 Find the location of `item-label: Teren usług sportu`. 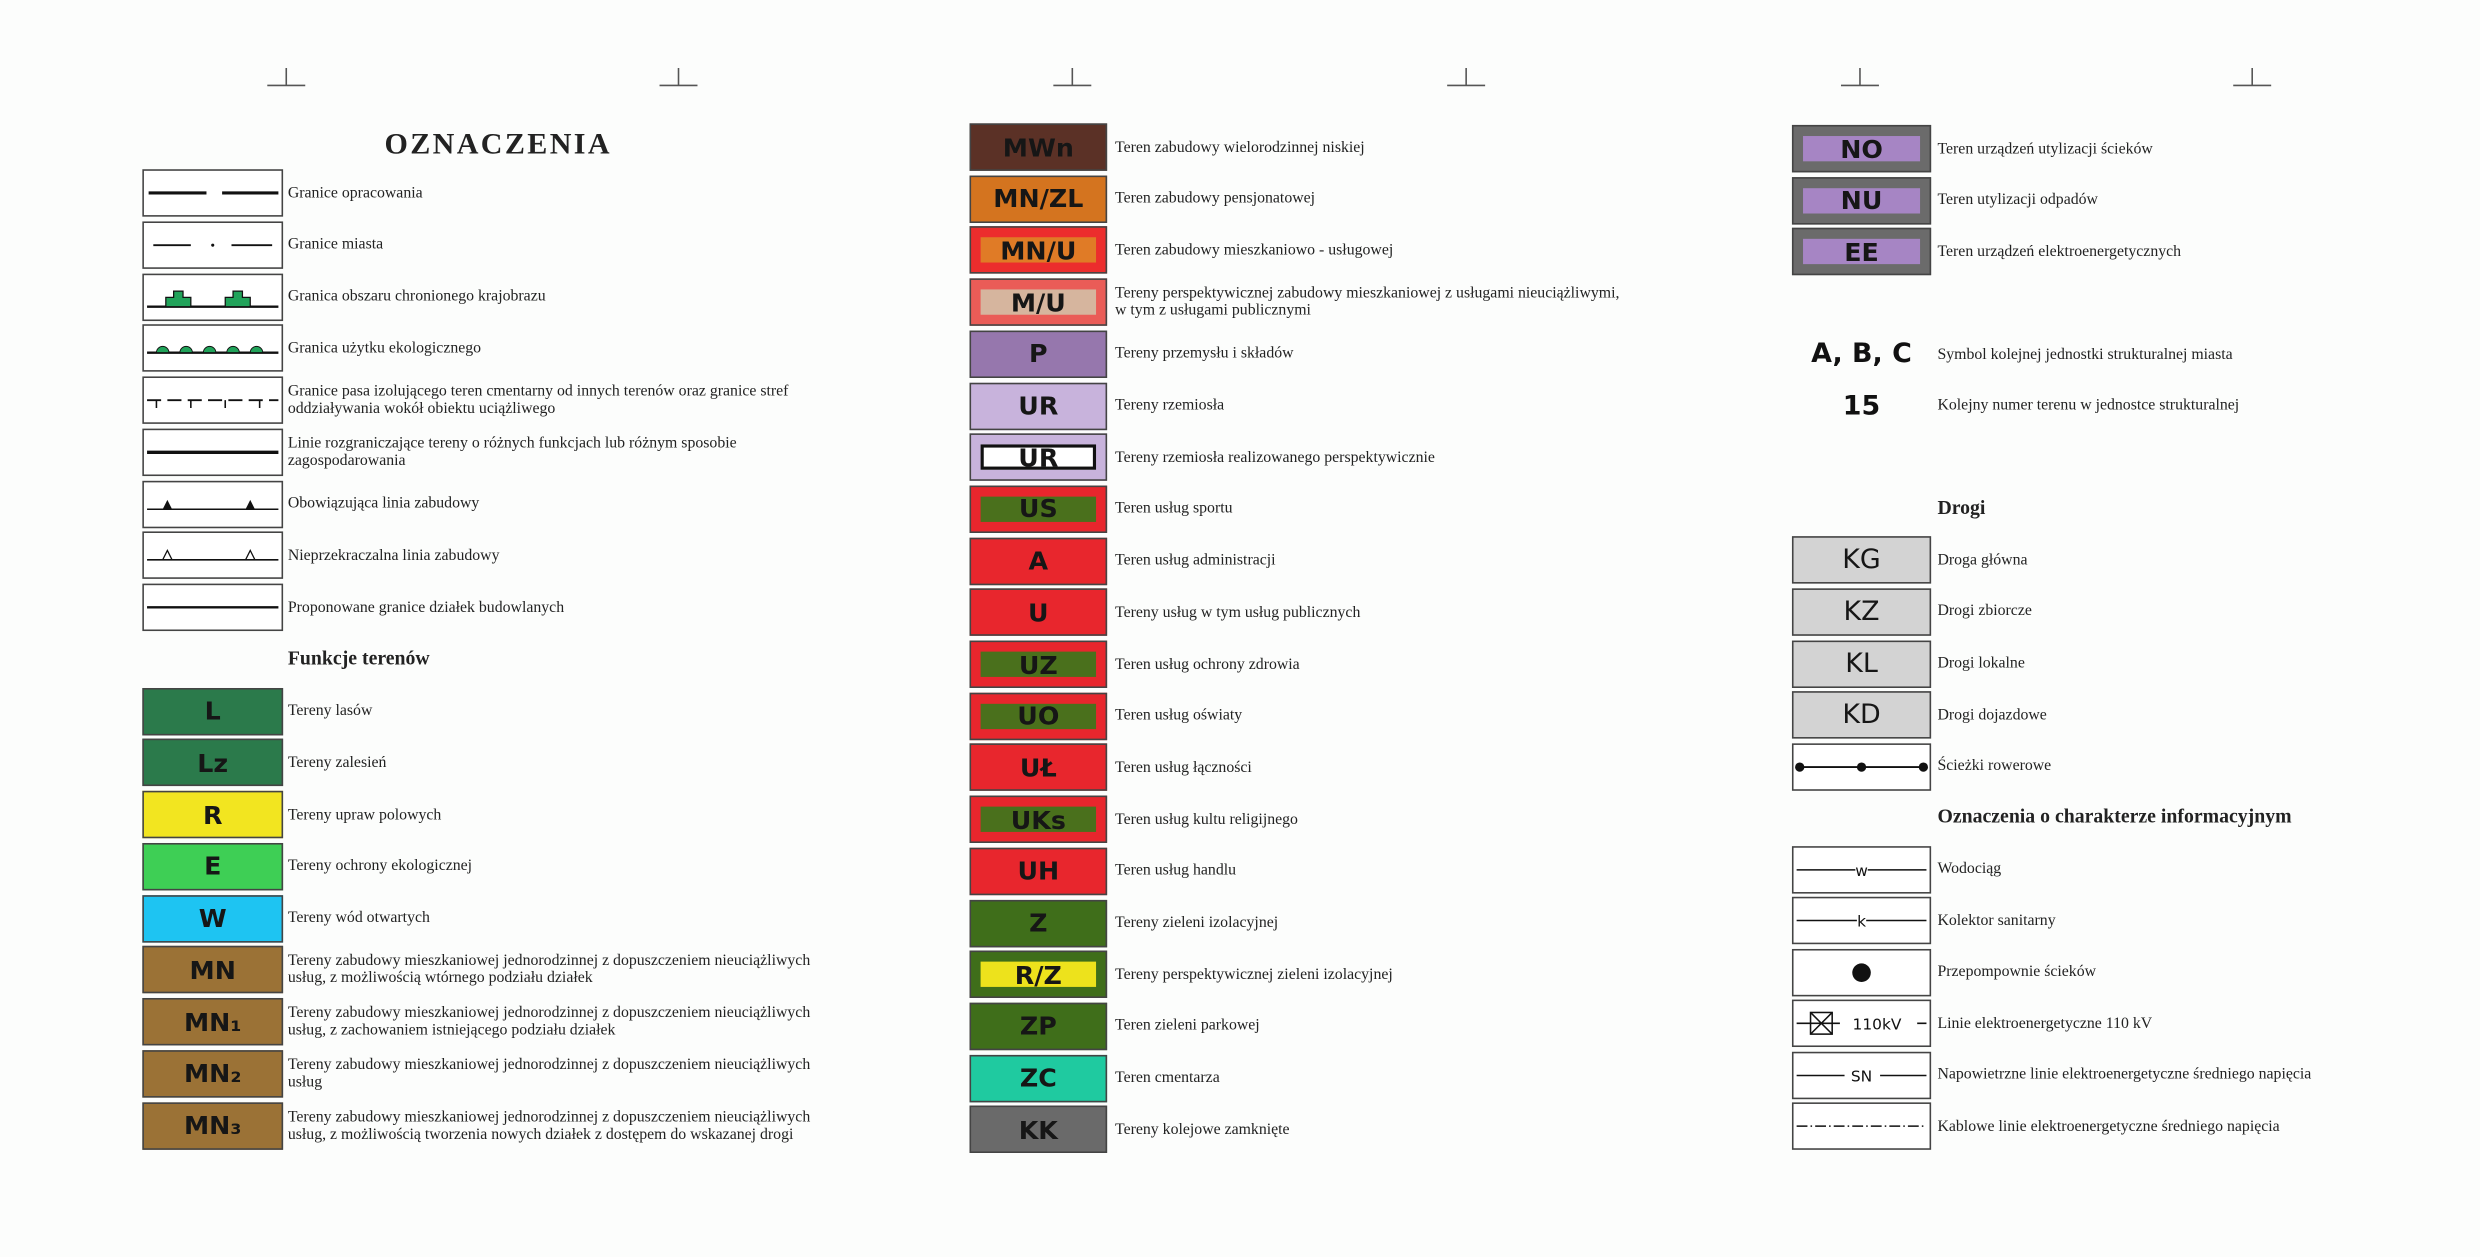

item-label: Teren usług sportu is located at coordinates (1174, 508).